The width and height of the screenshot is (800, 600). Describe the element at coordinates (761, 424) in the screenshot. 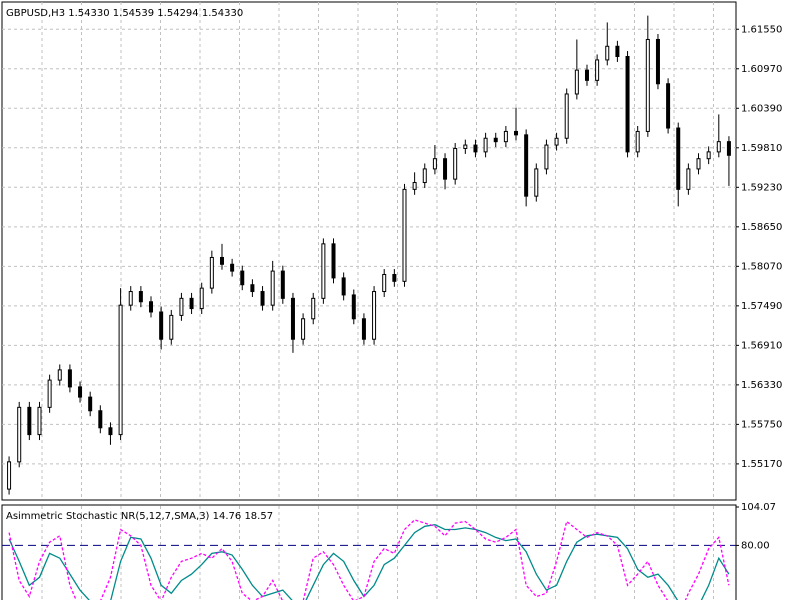

I see `y-tick-label: 1.55750` at that location.